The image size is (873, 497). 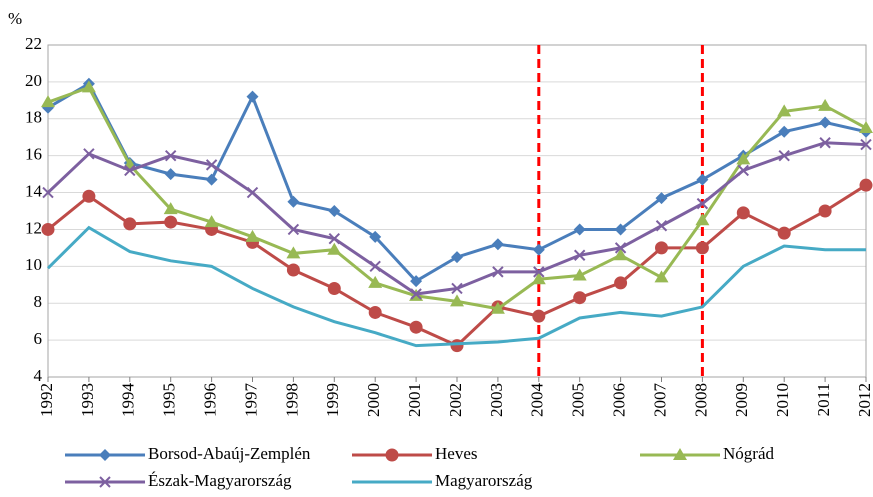 What do you see at coordinates (38, 375) in the screenshot?
I see `y-tick-label: 4` at bounding box center [38, 375].